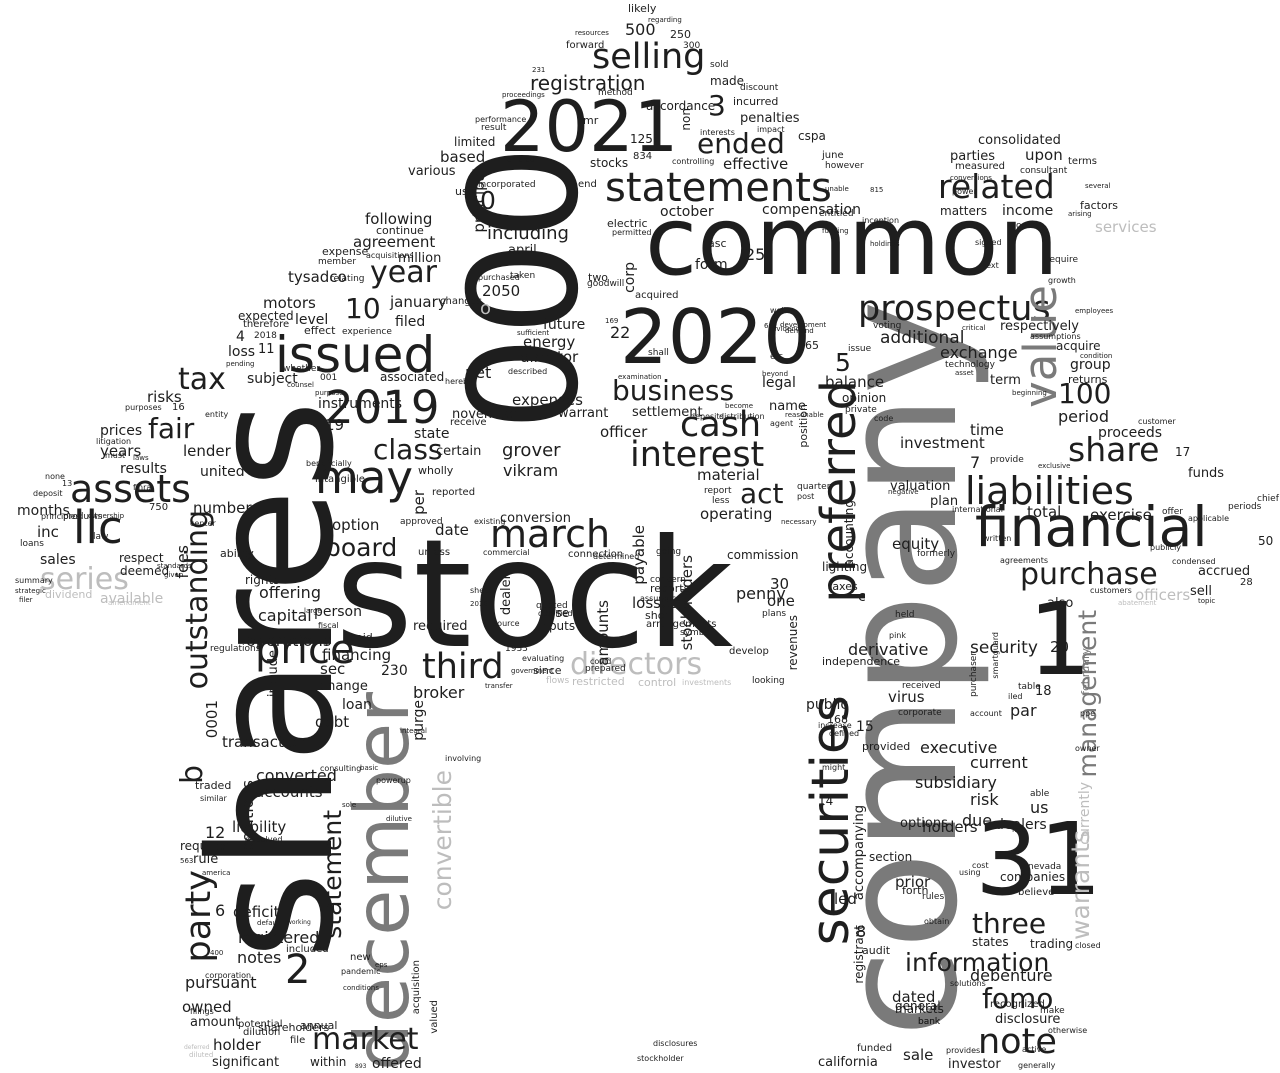  Describe the element at coordinates (660, 1058) in the screenshot. I see `cloud-word-stockholder-1261: stockholder` at that location.